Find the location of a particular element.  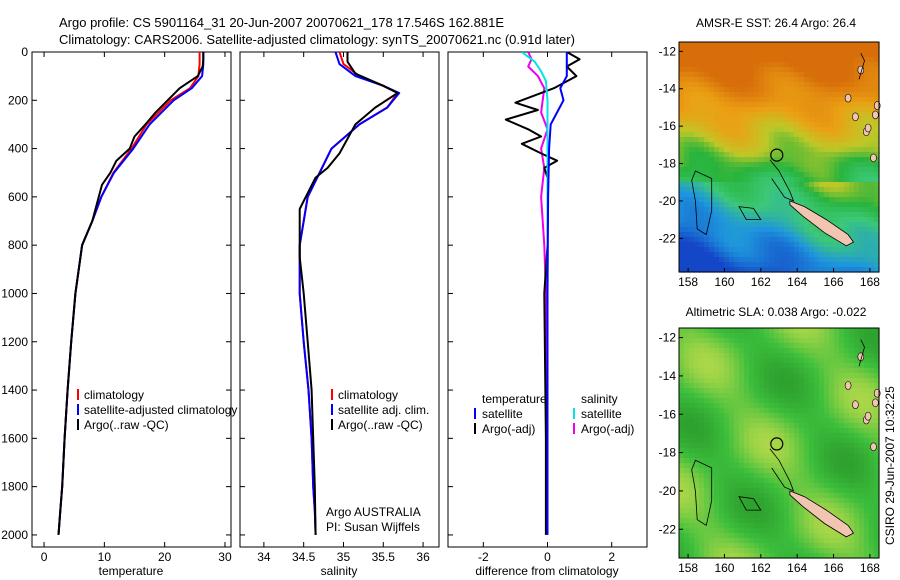

salinity-legend-label: Argo(..raw -QC) is located at coordinates (380, 425).